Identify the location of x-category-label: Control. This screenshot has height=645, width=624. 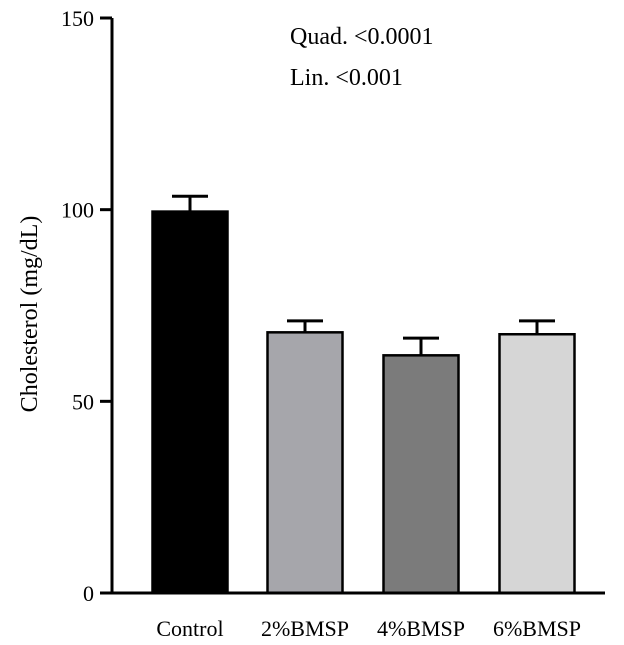
(189, 628).